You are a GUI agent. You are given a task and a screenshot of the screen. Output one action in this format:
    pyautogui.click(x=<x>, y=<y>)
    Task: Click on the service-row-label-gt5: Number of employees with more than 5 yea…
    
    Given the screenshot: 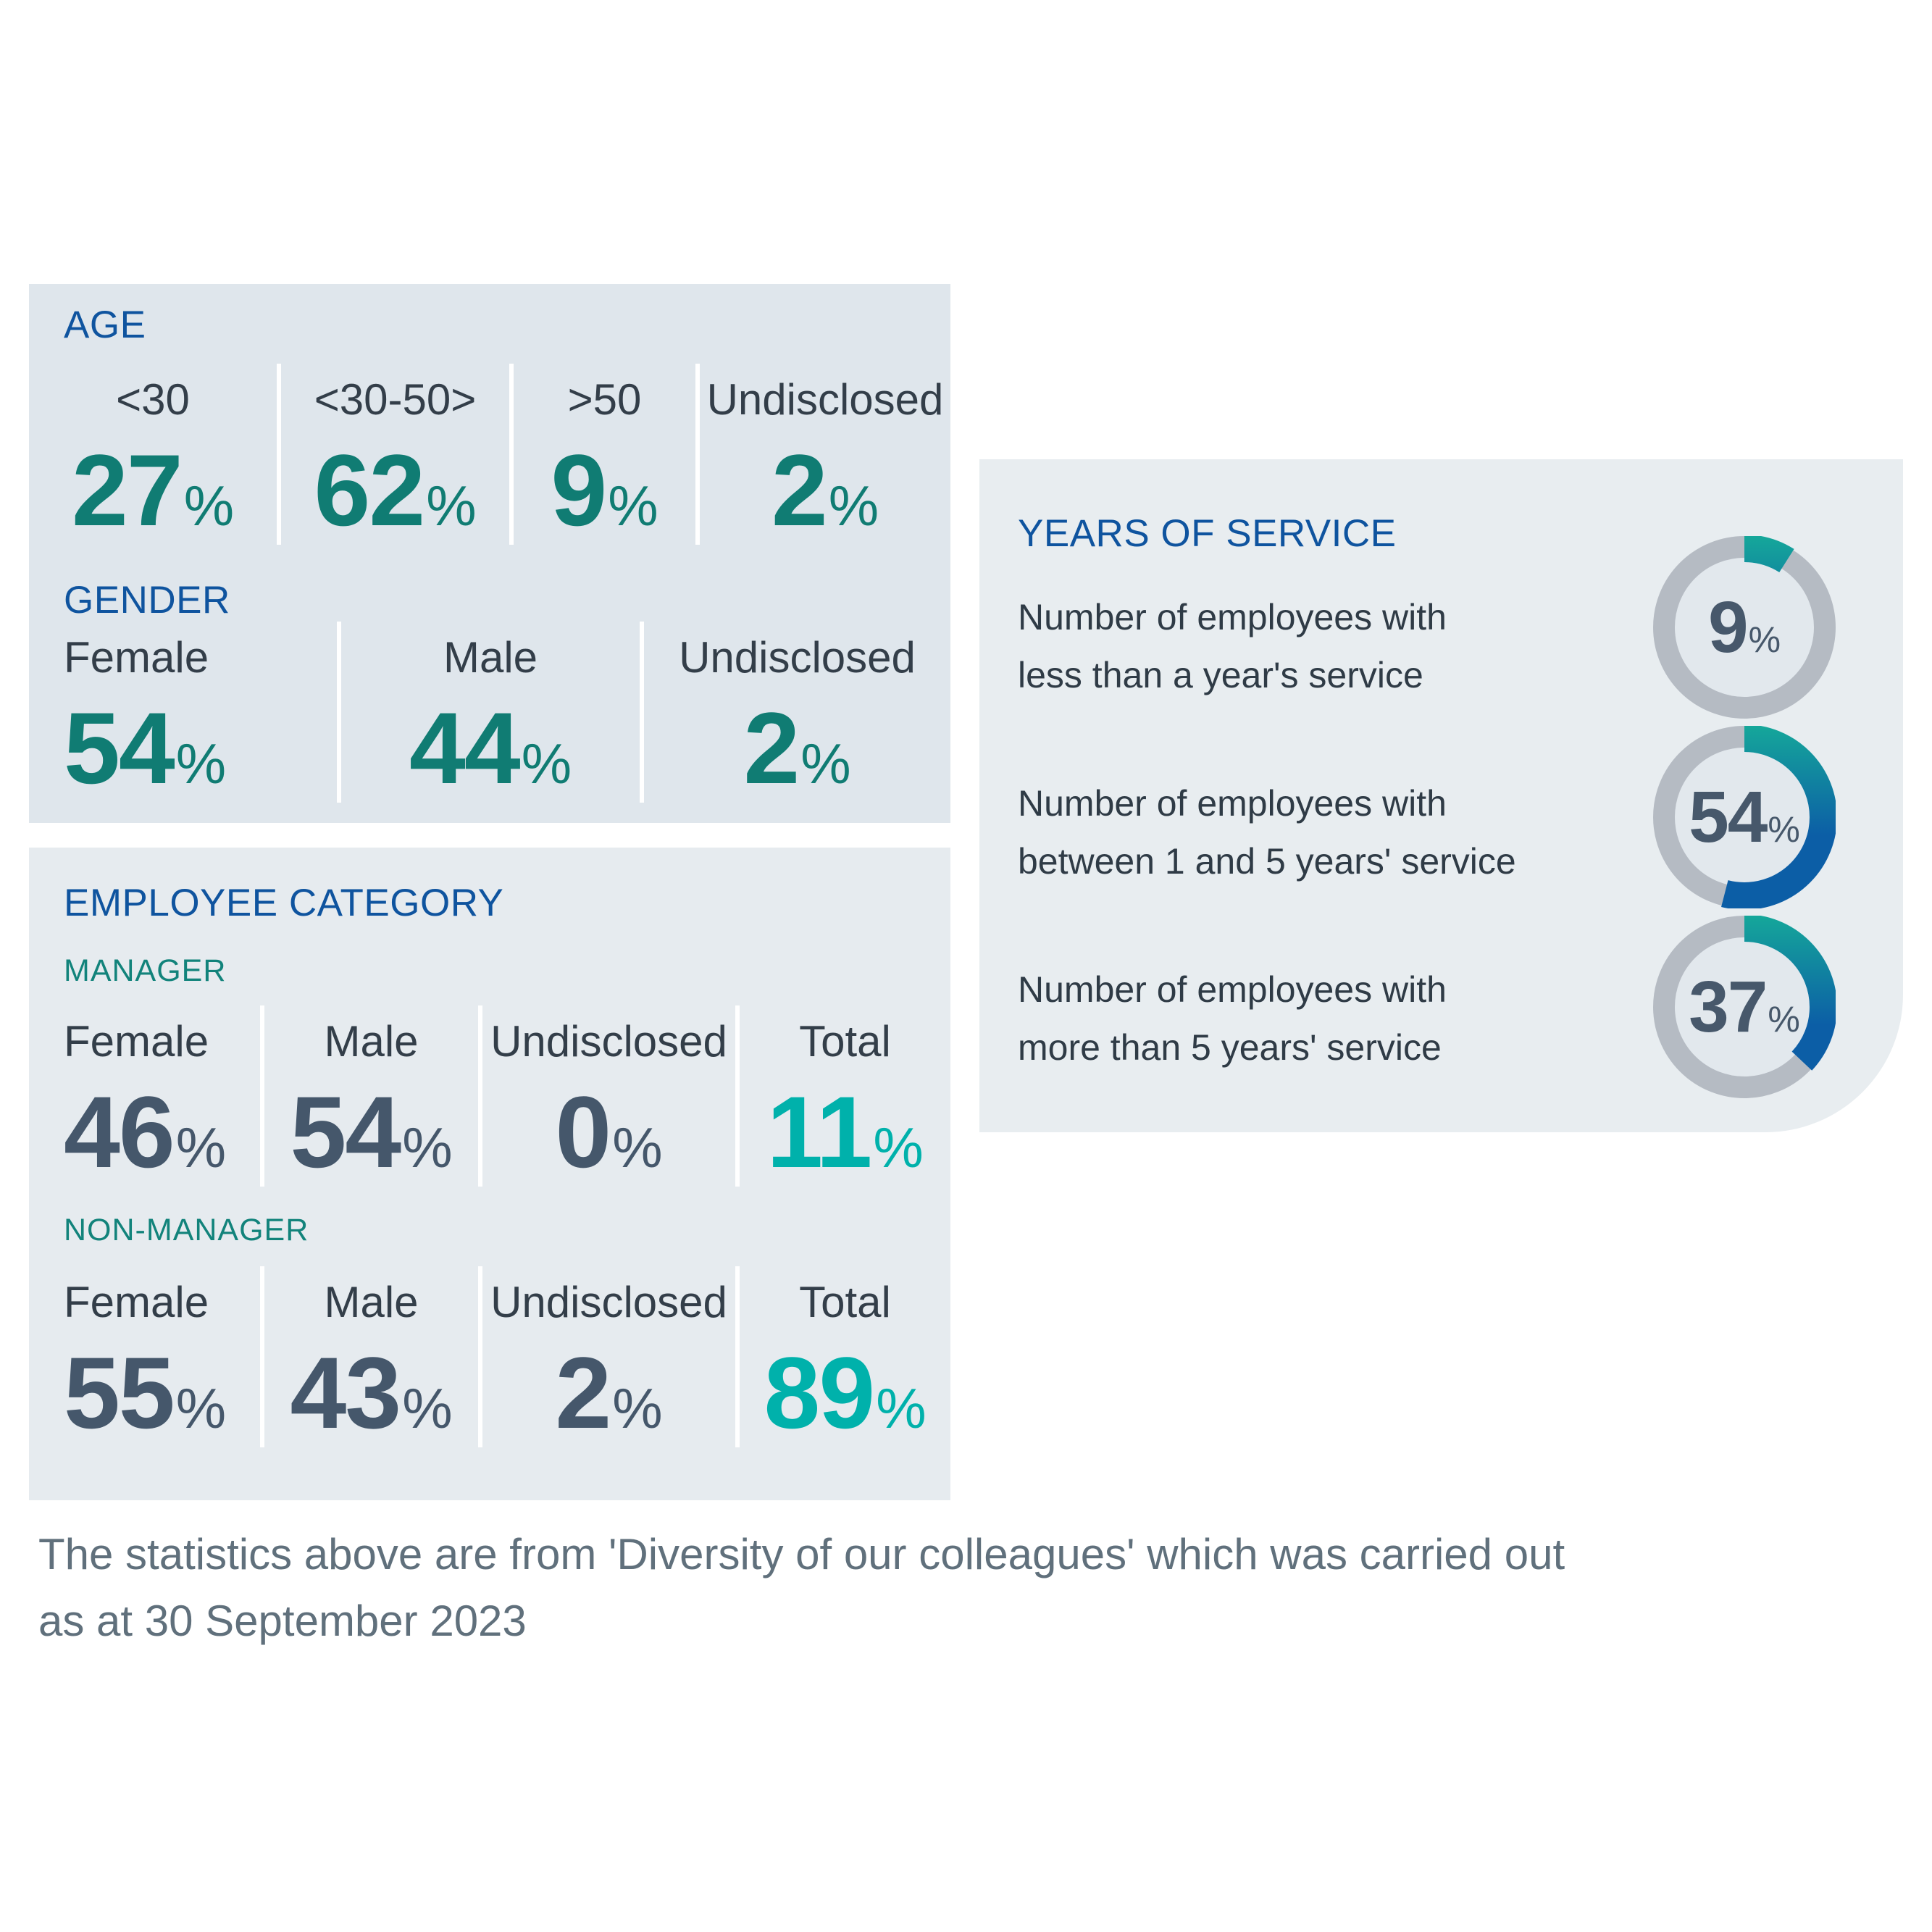 What is the action you would take?
    pyautogui.click(x=1232, y=1018)
    